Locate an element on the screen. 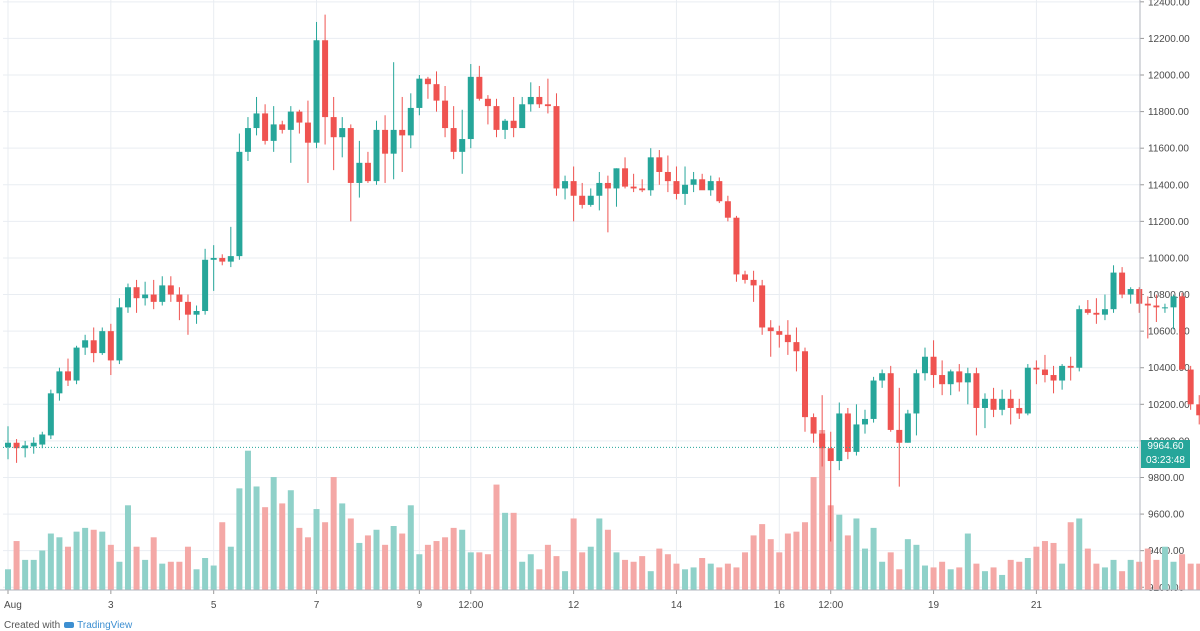 The width and height of the screenshot is (1200, 631). time-tick-label: 7 is located at coordinates (317, 605).